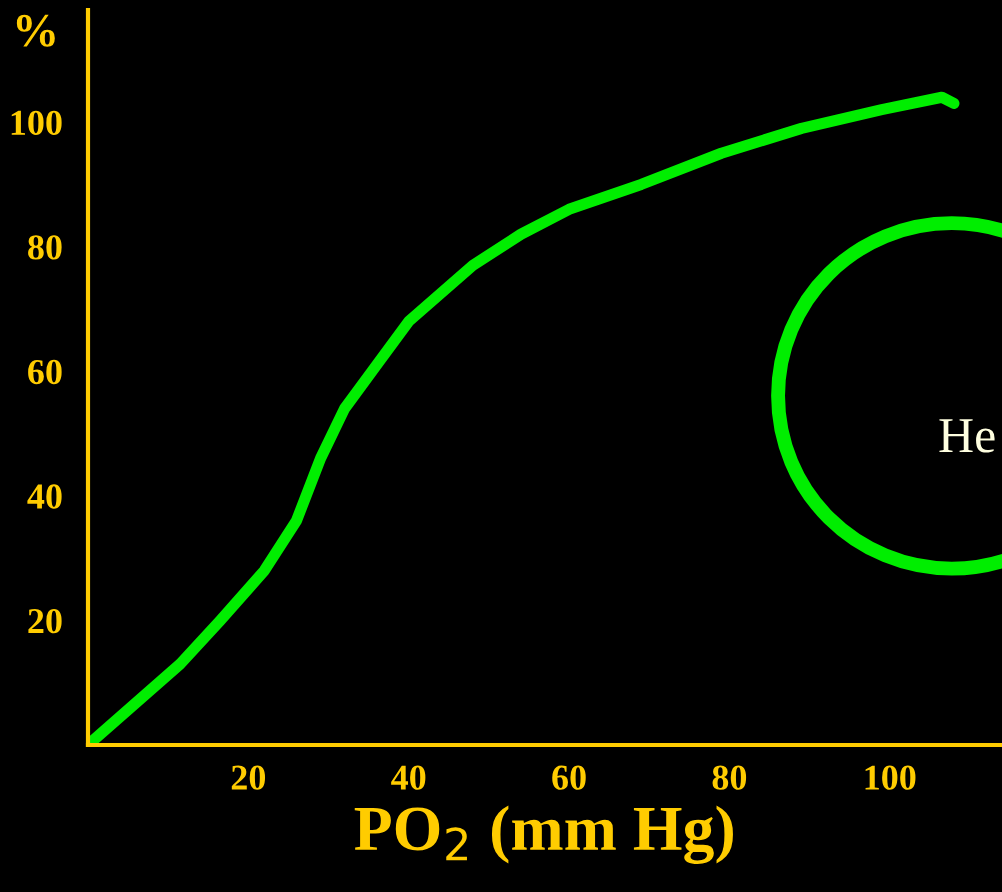  What do you see at coordinates (729, 777) in the screenshot?
I see `x-tick-label: 80` at bounding box center [729, 777].